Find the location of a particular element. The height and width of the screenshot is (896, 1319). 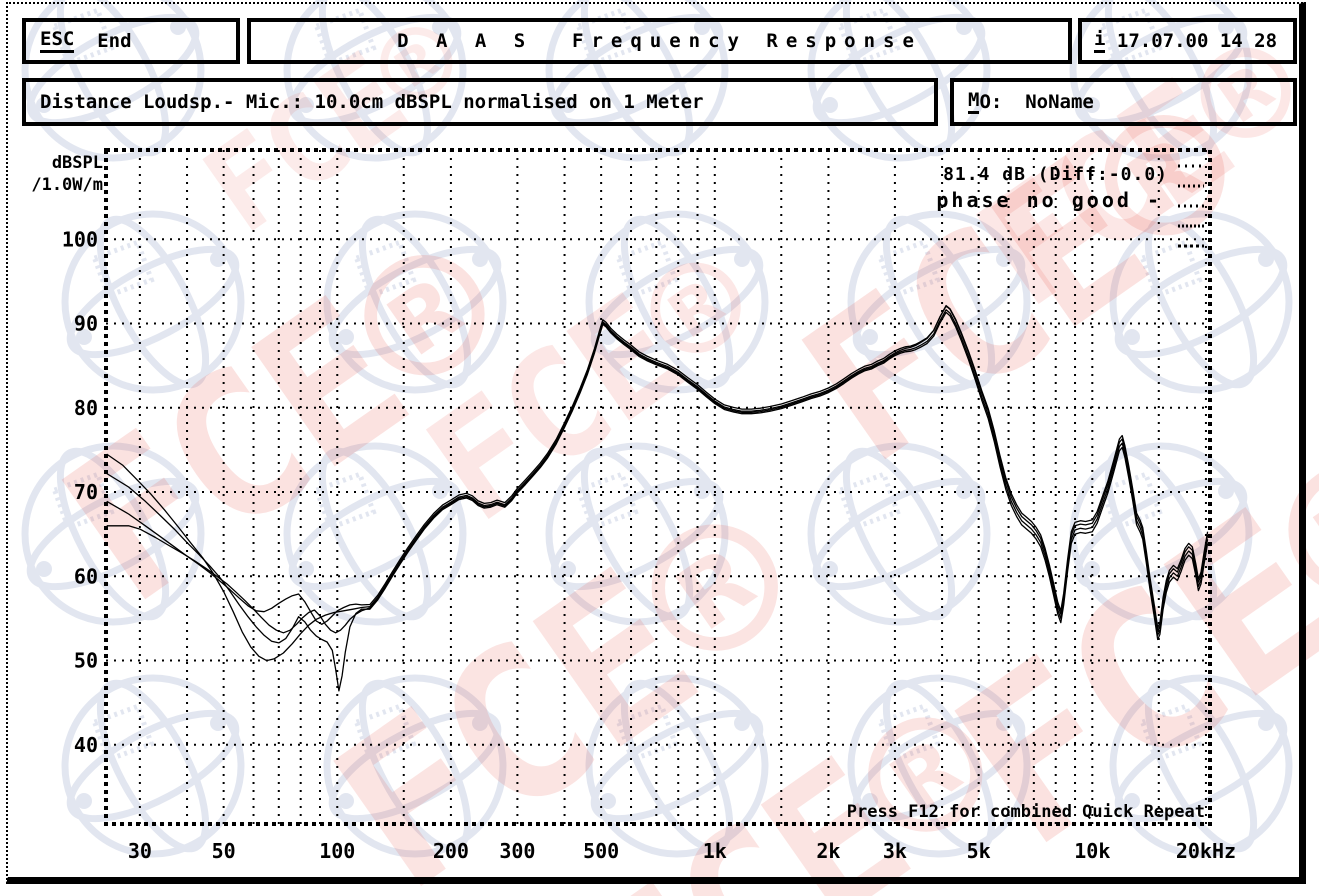

esc-end-button: ESC End is located at coordinates (131, 41).